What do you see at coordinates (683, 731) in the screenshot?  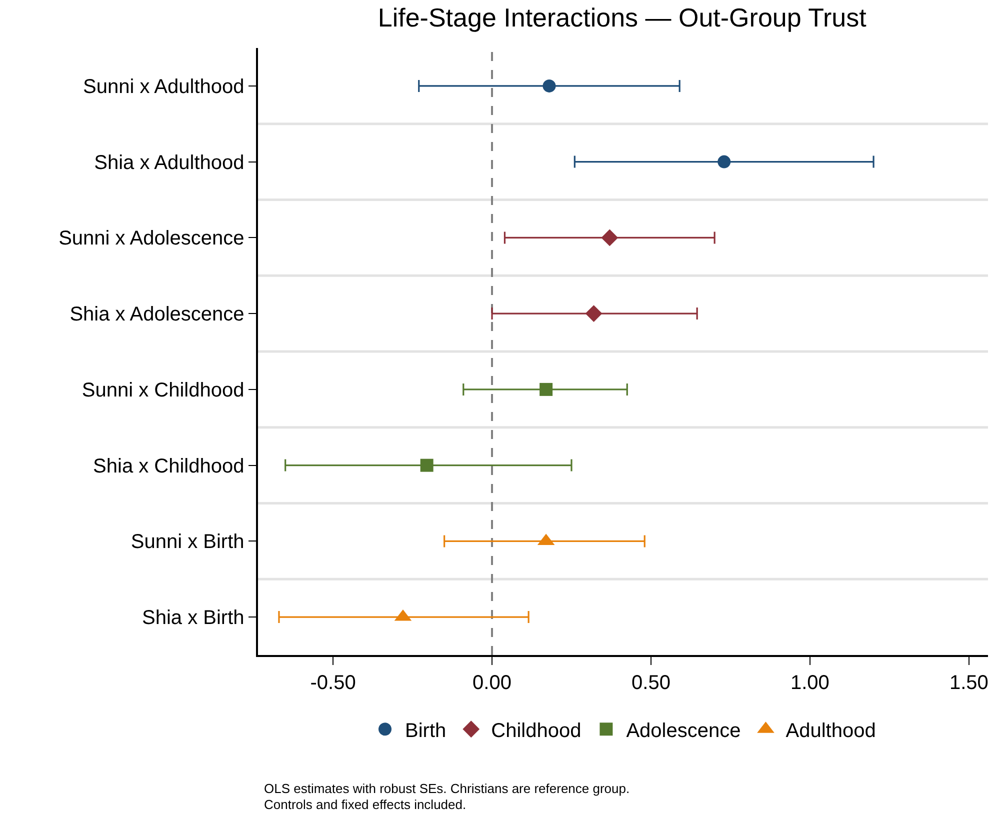 I see `legend-label: Adolescence` at bounding box center [683, 731].